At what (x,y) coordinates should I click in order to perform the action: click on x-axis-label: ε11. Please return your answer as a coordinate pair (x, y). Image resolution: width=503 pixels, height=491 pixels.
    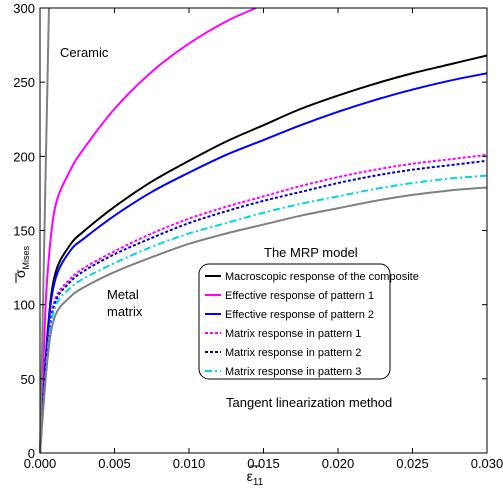
    Looking at the image, I should click on (255, 478).